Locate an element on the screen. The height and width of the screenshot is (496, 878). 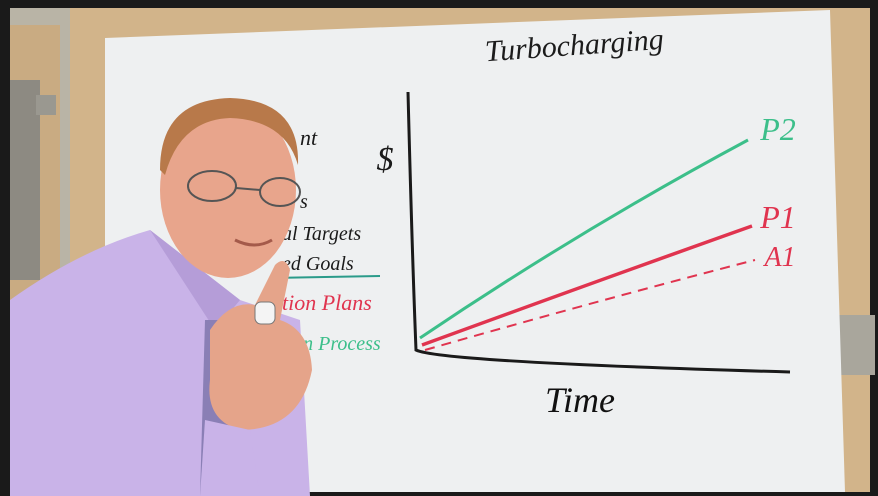
hair is located at coordinates (229, 136).